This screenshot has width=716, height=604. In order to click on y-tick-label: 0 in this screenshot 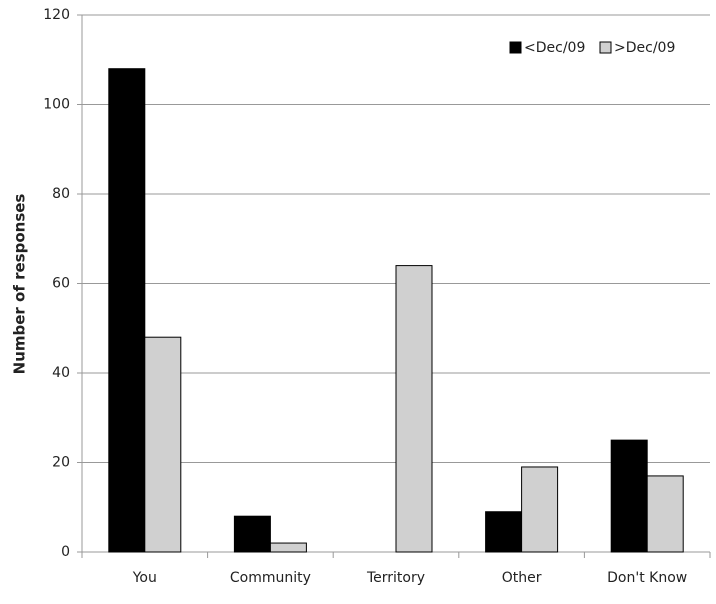, I will do `click(65, 552)`.